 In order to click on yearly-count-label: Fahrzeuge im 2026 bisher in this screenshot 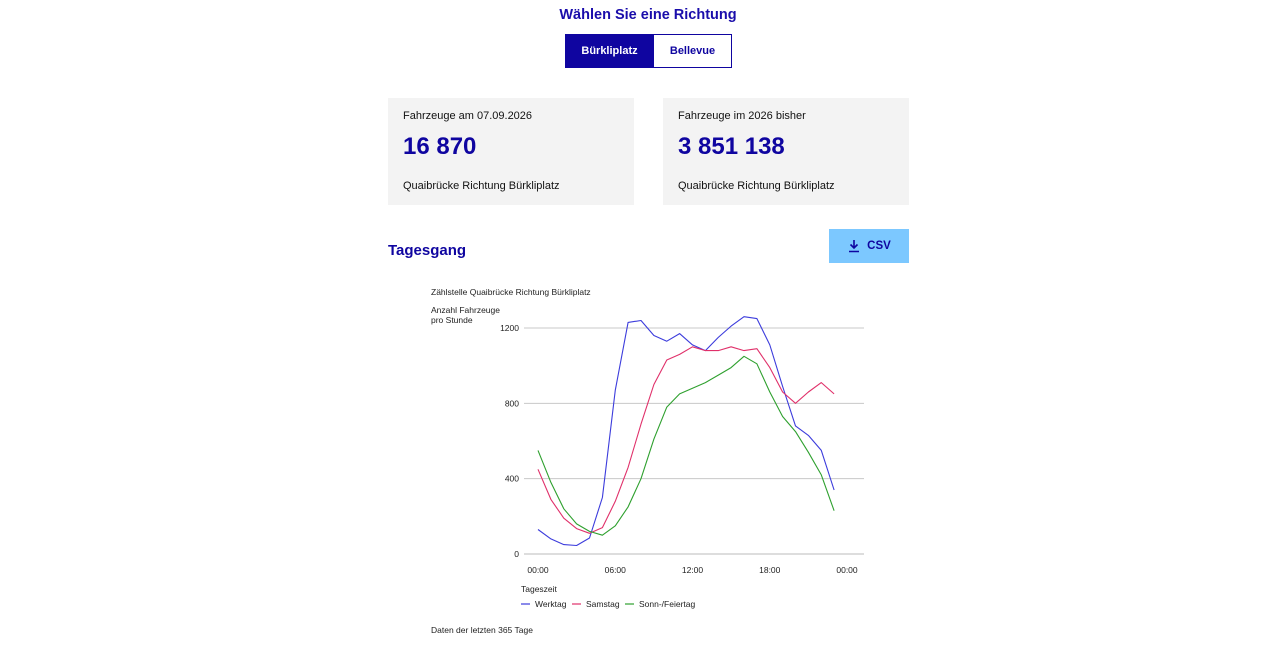, I will do `click(742, 116)`.